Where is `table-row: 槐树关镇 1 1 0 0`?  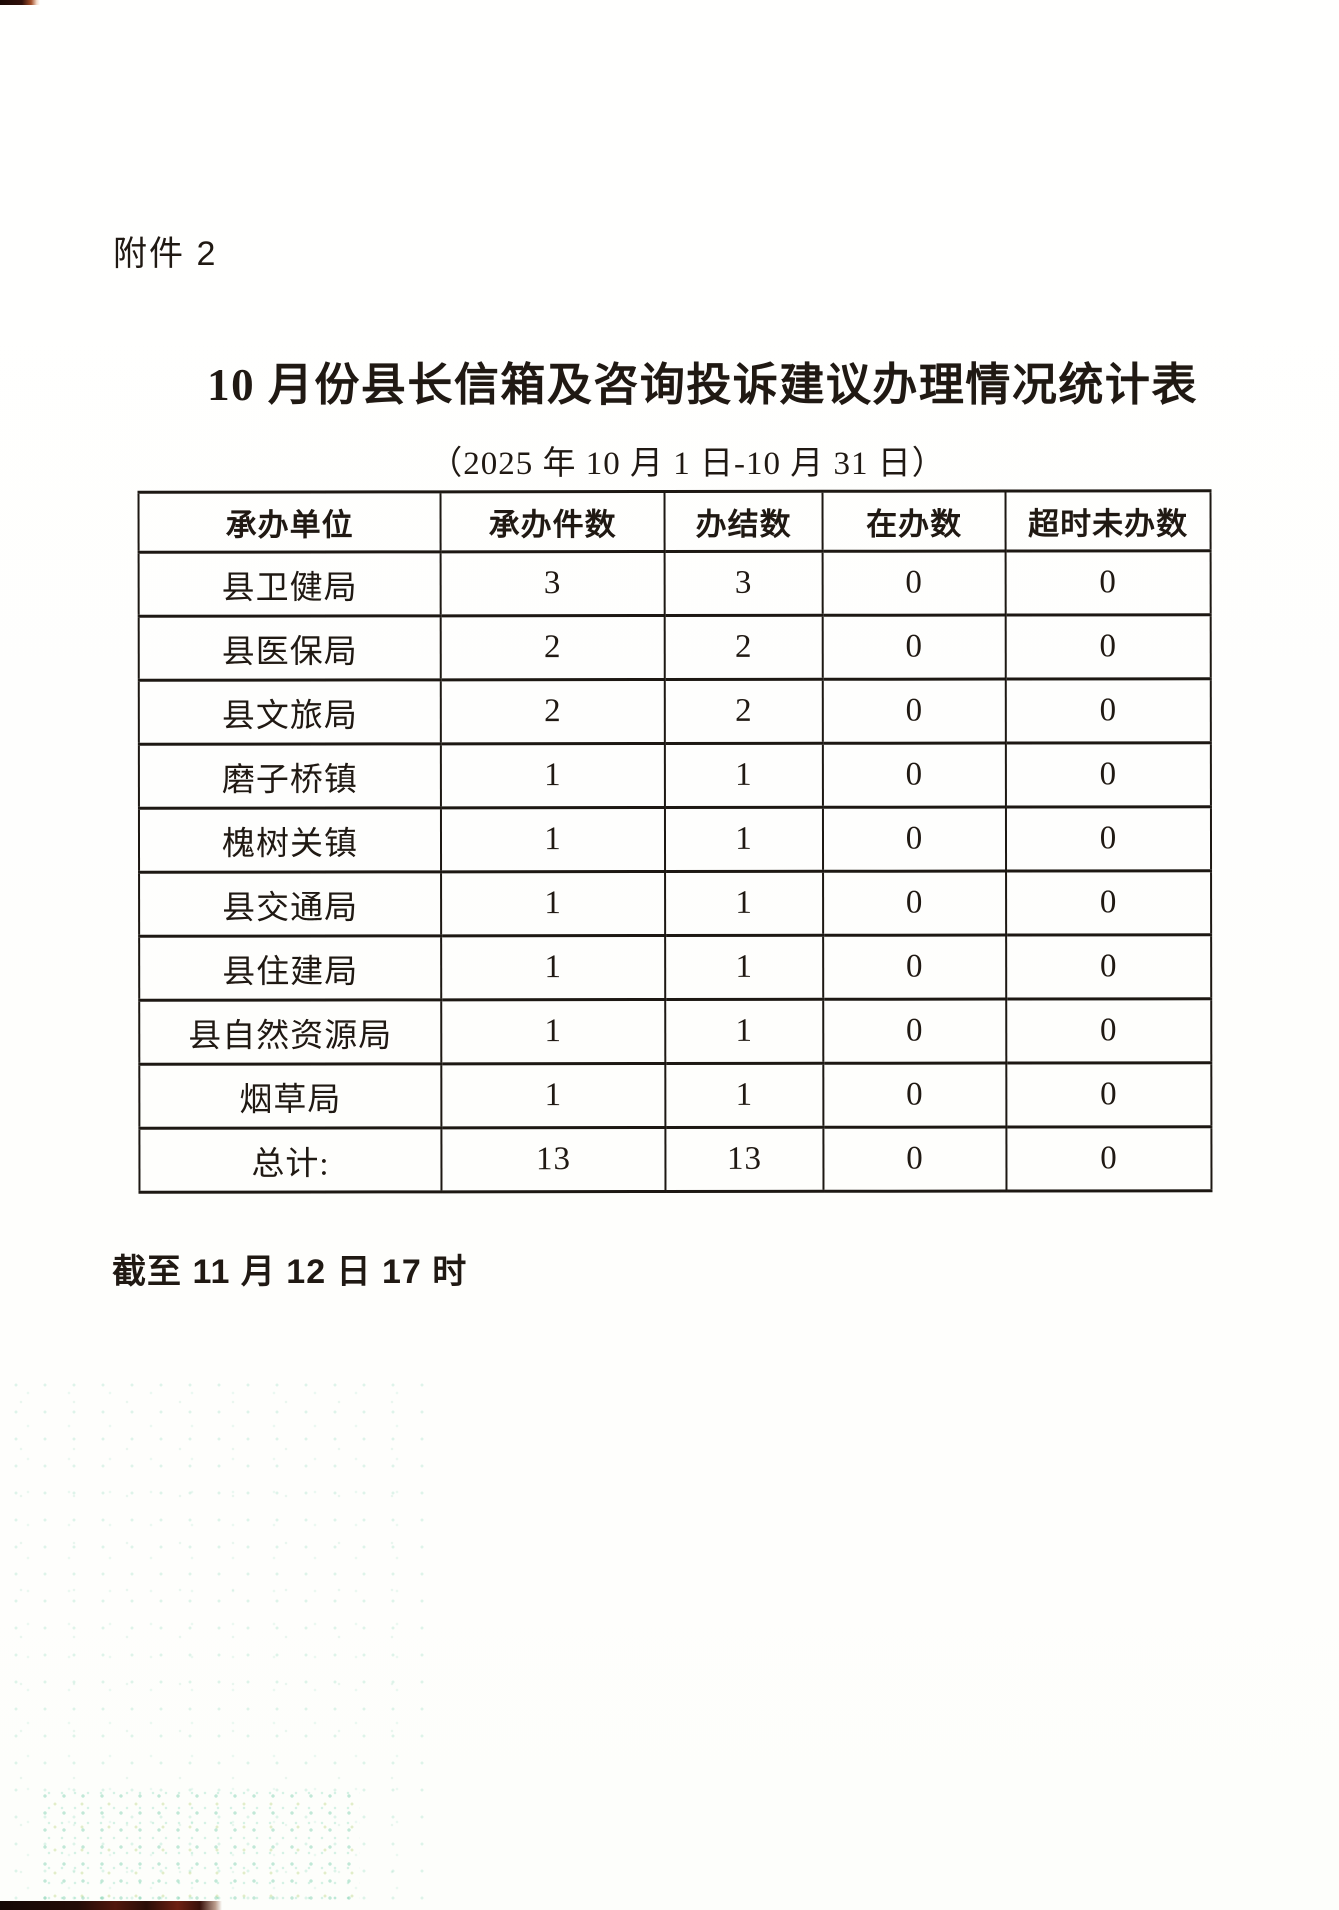 table-row: 槐树关镇 1 1 0 0 is located at coordinates (675, 839).